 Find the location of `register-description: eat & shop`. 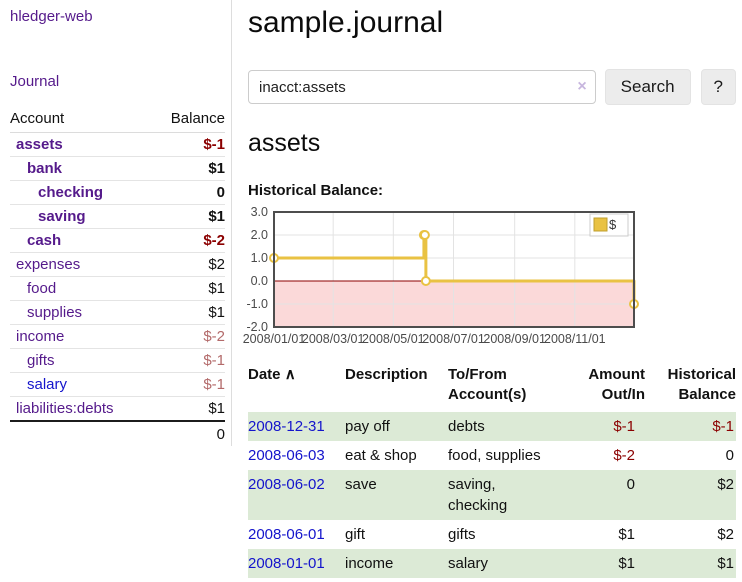

register-description: eat & shop is located at coordinates (381, 455).